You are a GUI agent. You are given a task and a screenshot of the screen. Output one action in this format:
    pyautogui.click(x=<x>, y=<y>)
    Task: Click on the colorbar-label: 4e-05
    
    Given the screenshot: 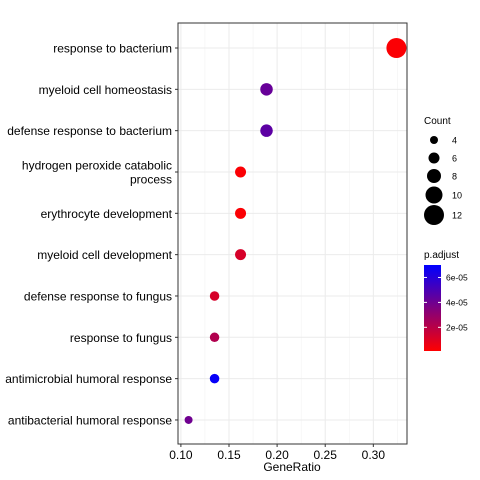 What is the action you would take?
    pyautogui.click(x=457, y=302)
    